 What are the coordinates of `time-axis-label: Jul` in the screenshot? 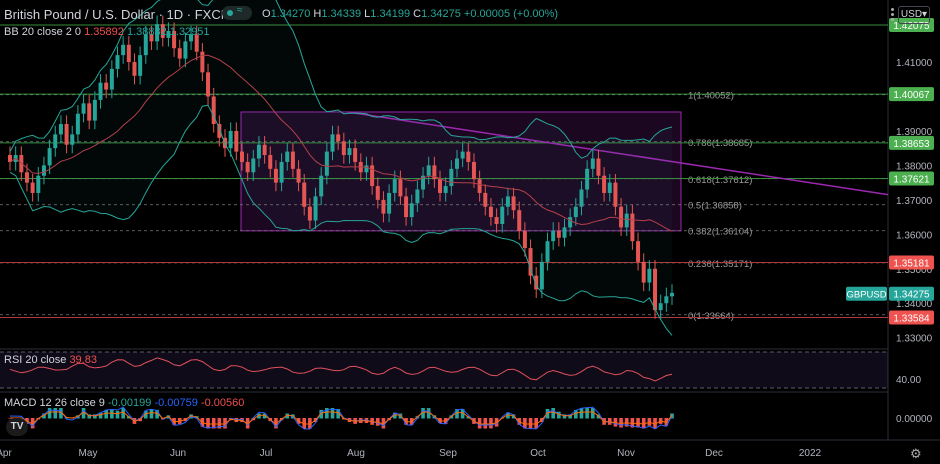 It's located at (266, 453).